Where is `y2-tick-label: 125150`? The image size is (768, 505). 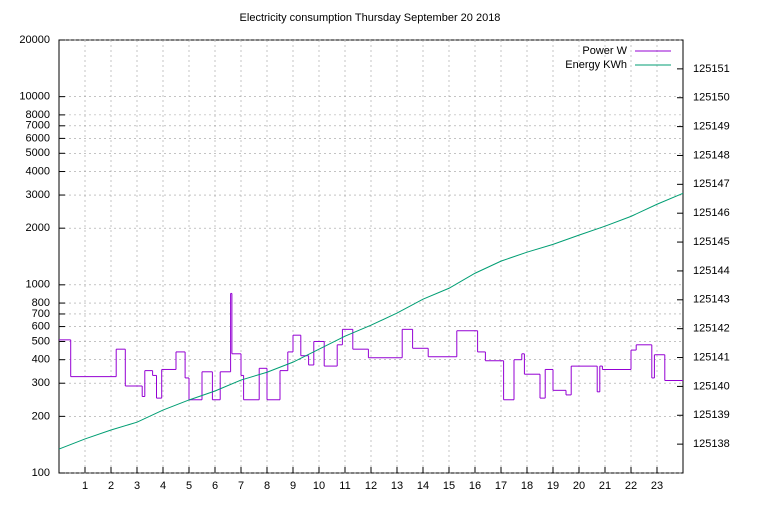 y2-tick-label: 125150 is located at coordinates (711, 98).